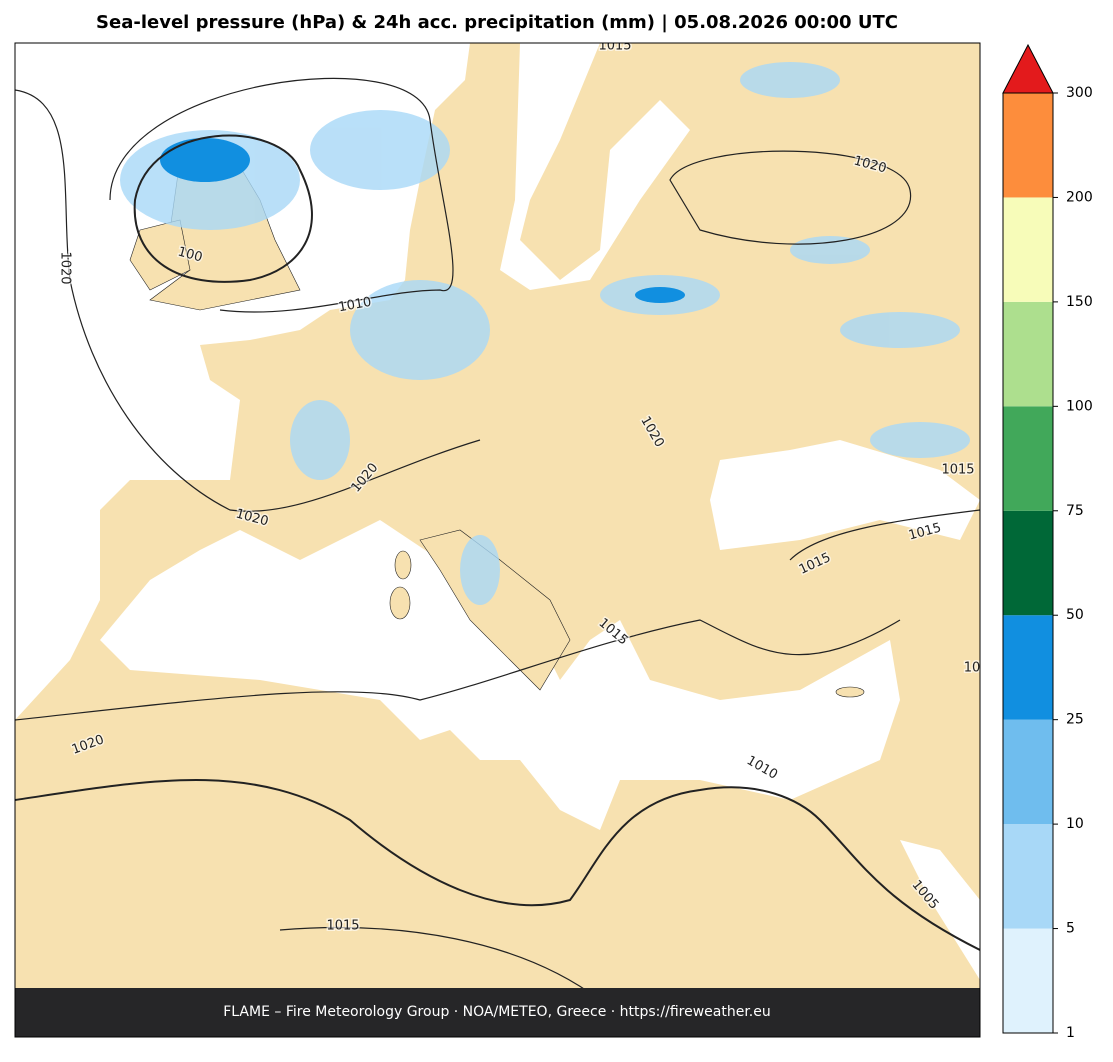 The height and width of the screenshot is (1062, 1113). I want to click on isobar-label: 1020, so click(65, 267).